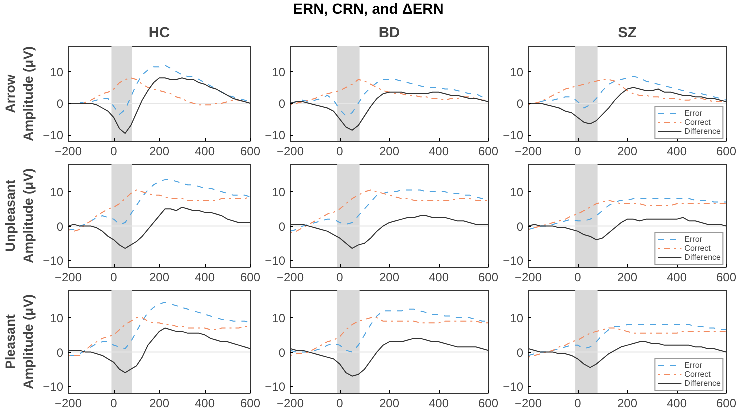 The width and height of the screenshot is (741, 413). What do you see at coordinates (19, 342) in the screenshot?
I see `y-axis-title: Pleasant Amplitude (μV)` at bounding box center [19, 342].